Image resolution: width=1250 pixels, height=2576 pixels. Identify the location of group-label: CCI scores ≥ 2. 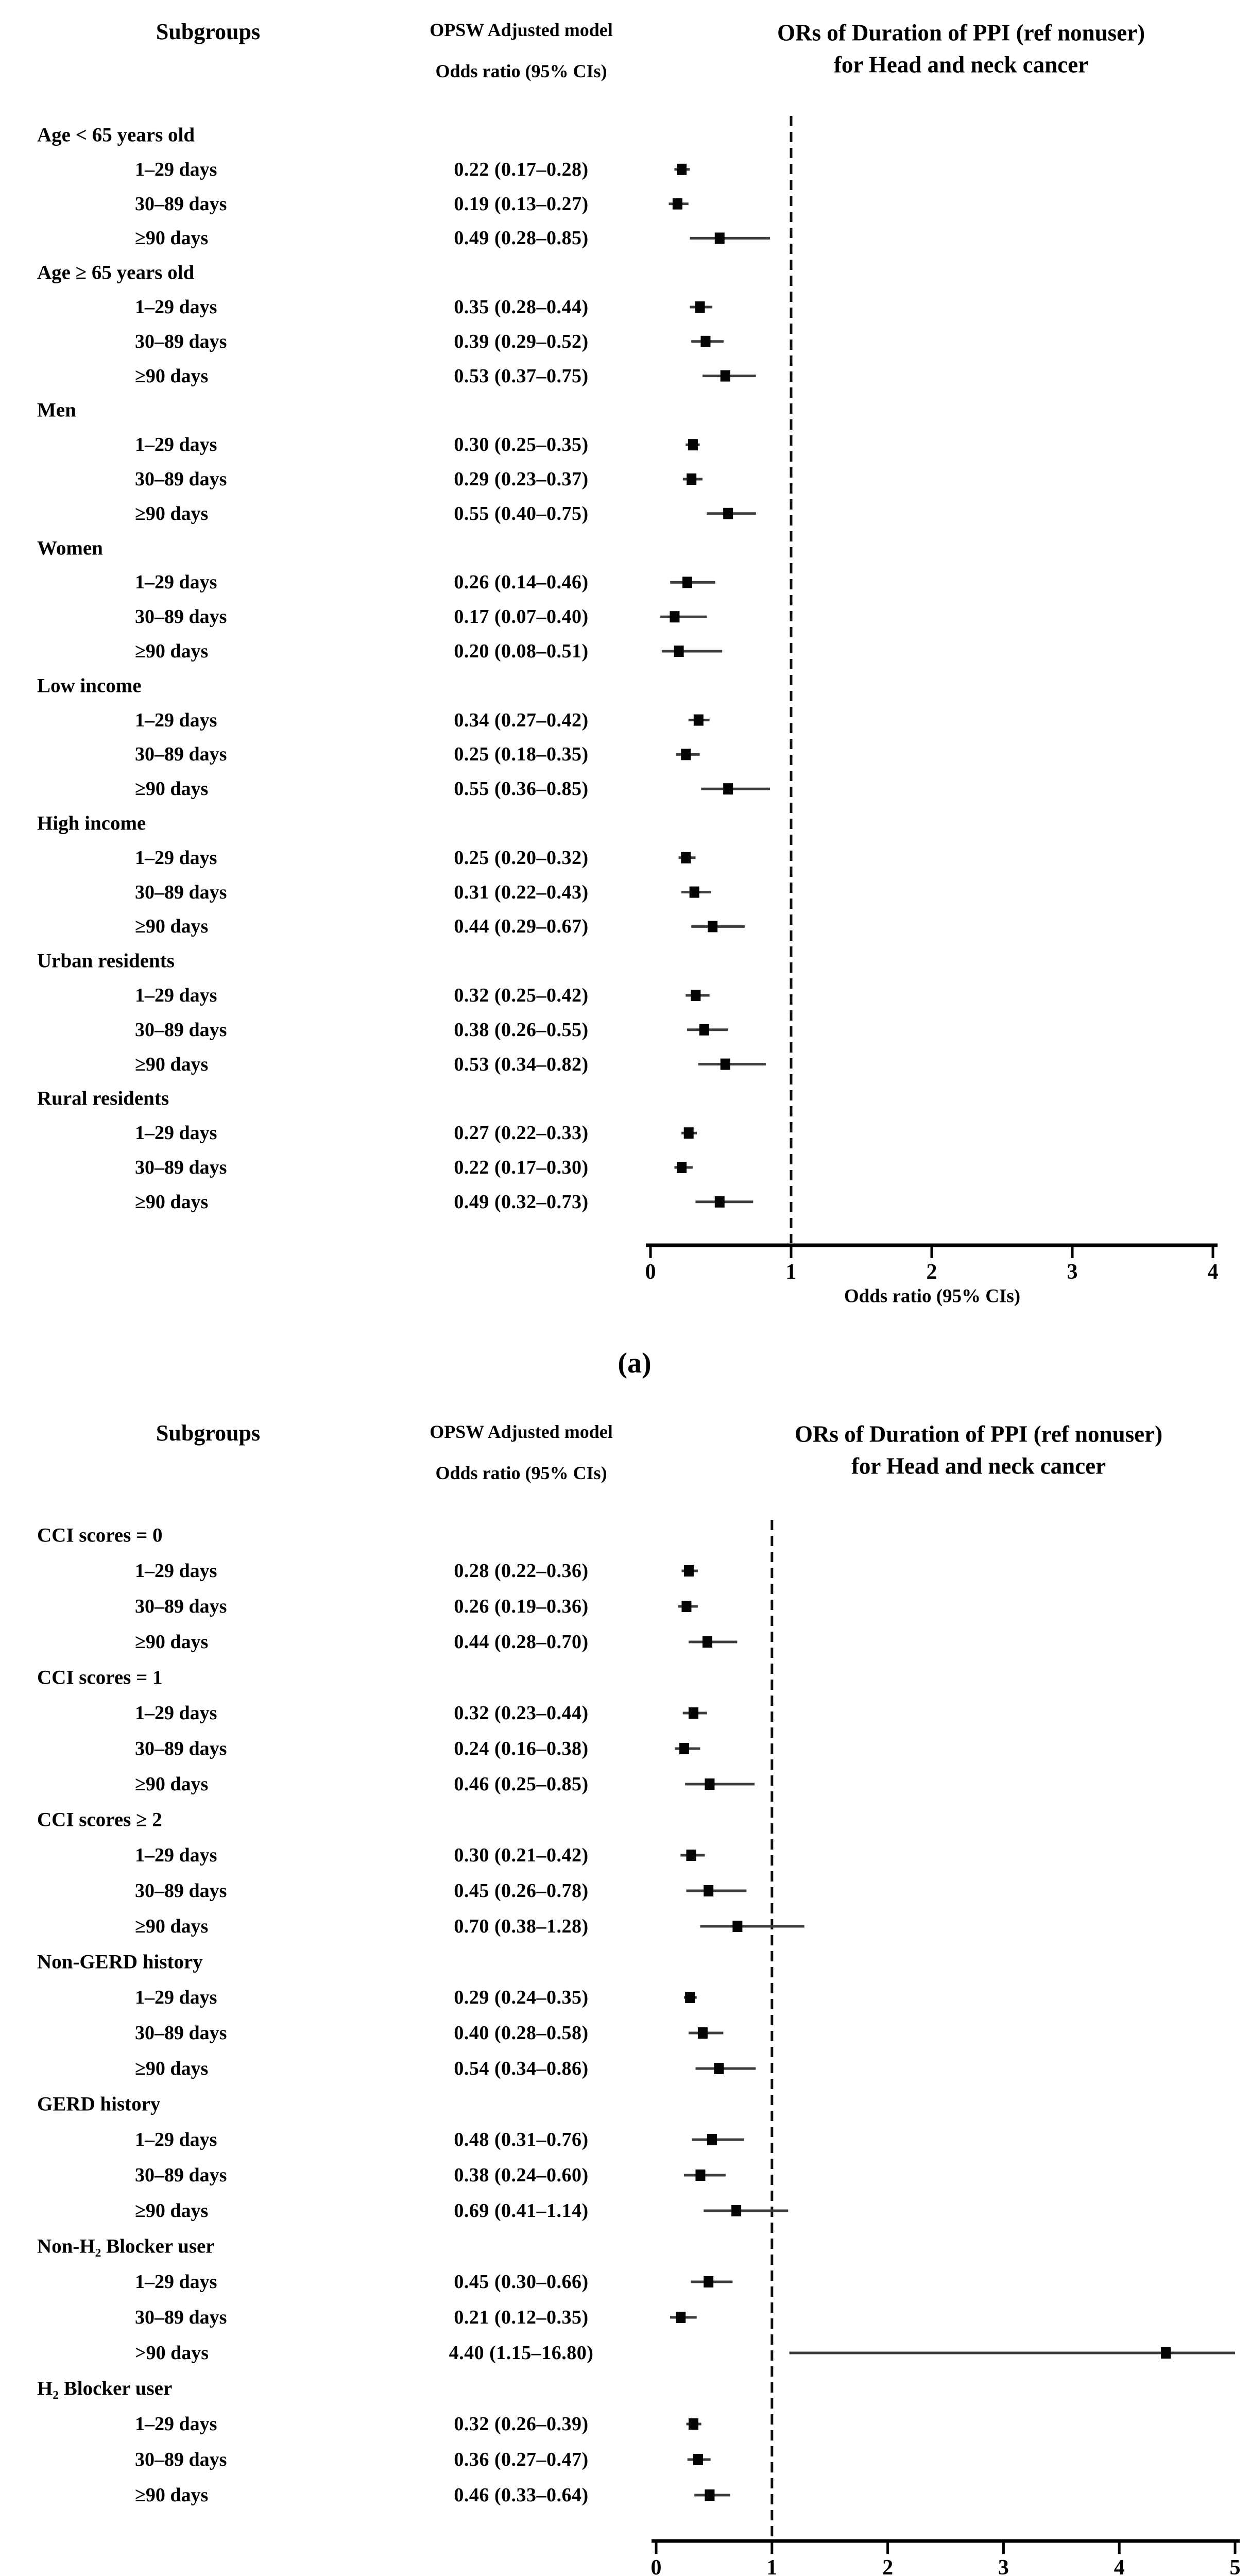
(99, 1820).